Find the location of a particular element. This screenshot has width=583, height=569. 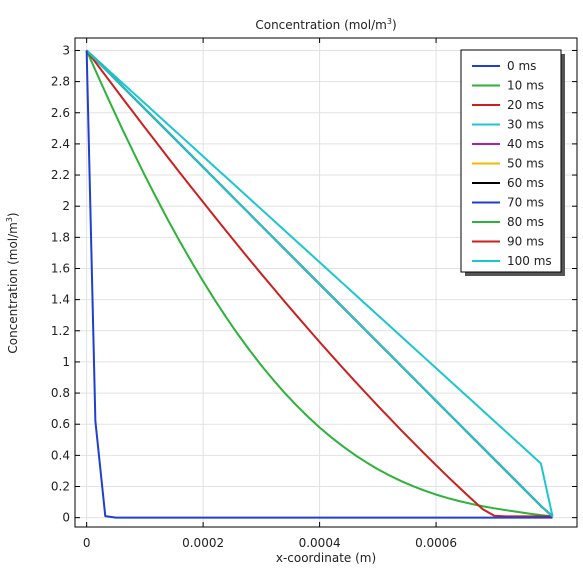

y-tick-label: 0.4 is located at coordinates (60, 455).